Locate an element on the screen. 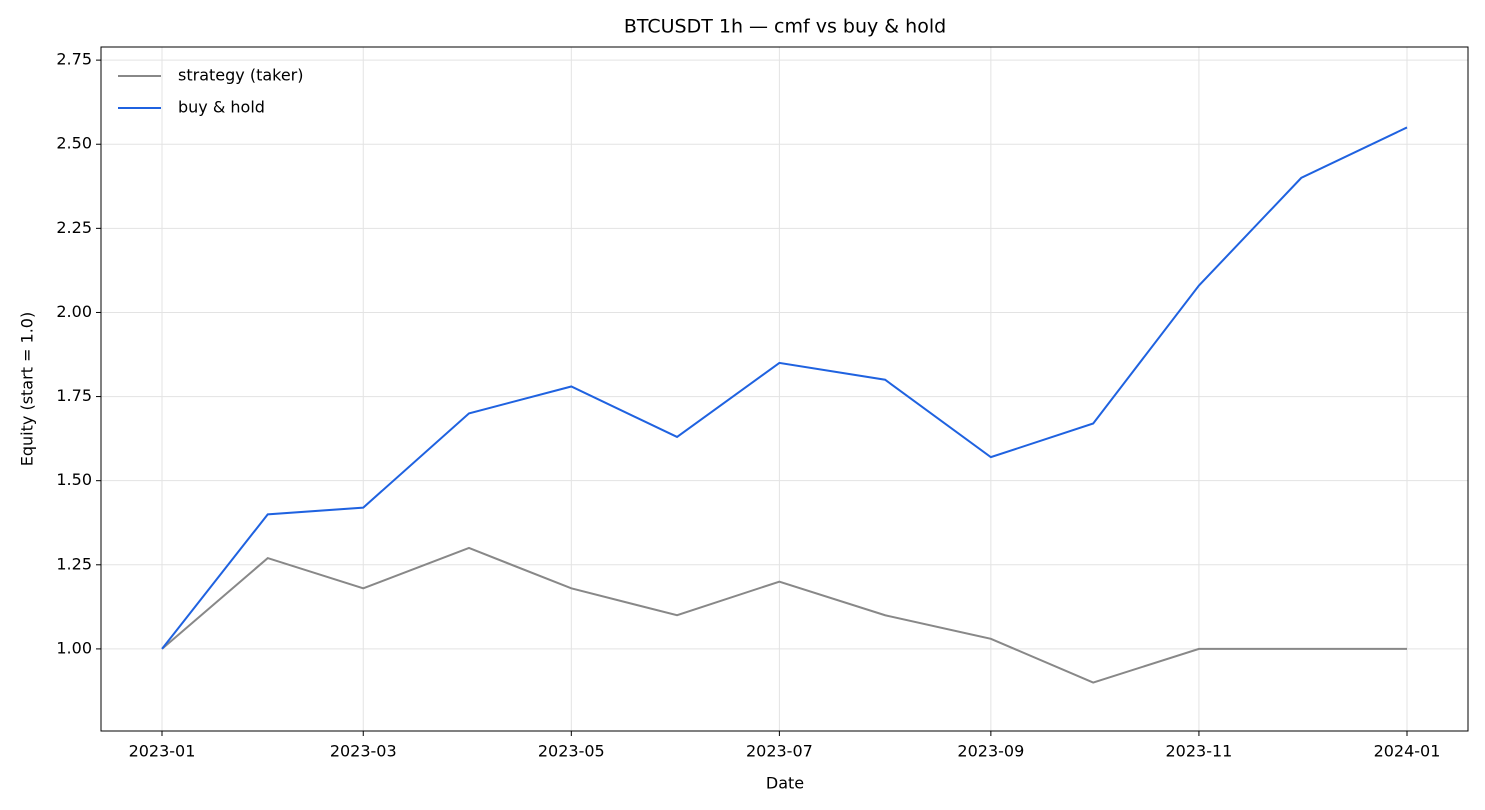 The height and width of the screenshot is (810, 1485). x-tick-label: 2023-09 is located at coordinates (990, 751).